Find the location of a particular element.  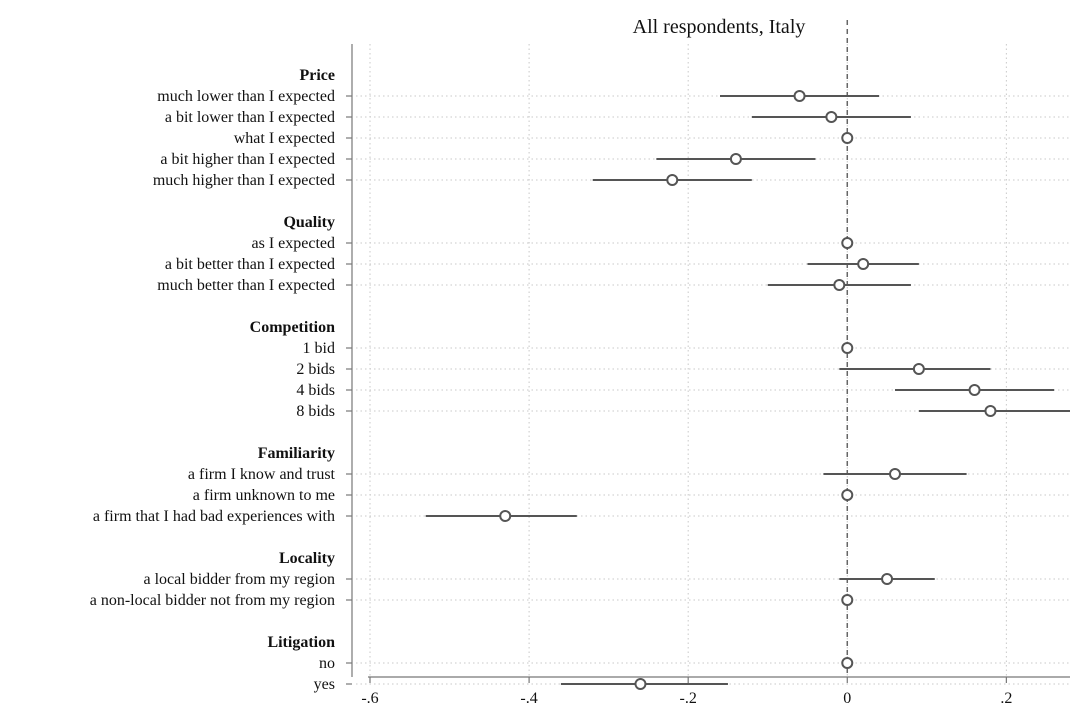

chart-title: All respondents, Italy is located at coordinates (719, 27).